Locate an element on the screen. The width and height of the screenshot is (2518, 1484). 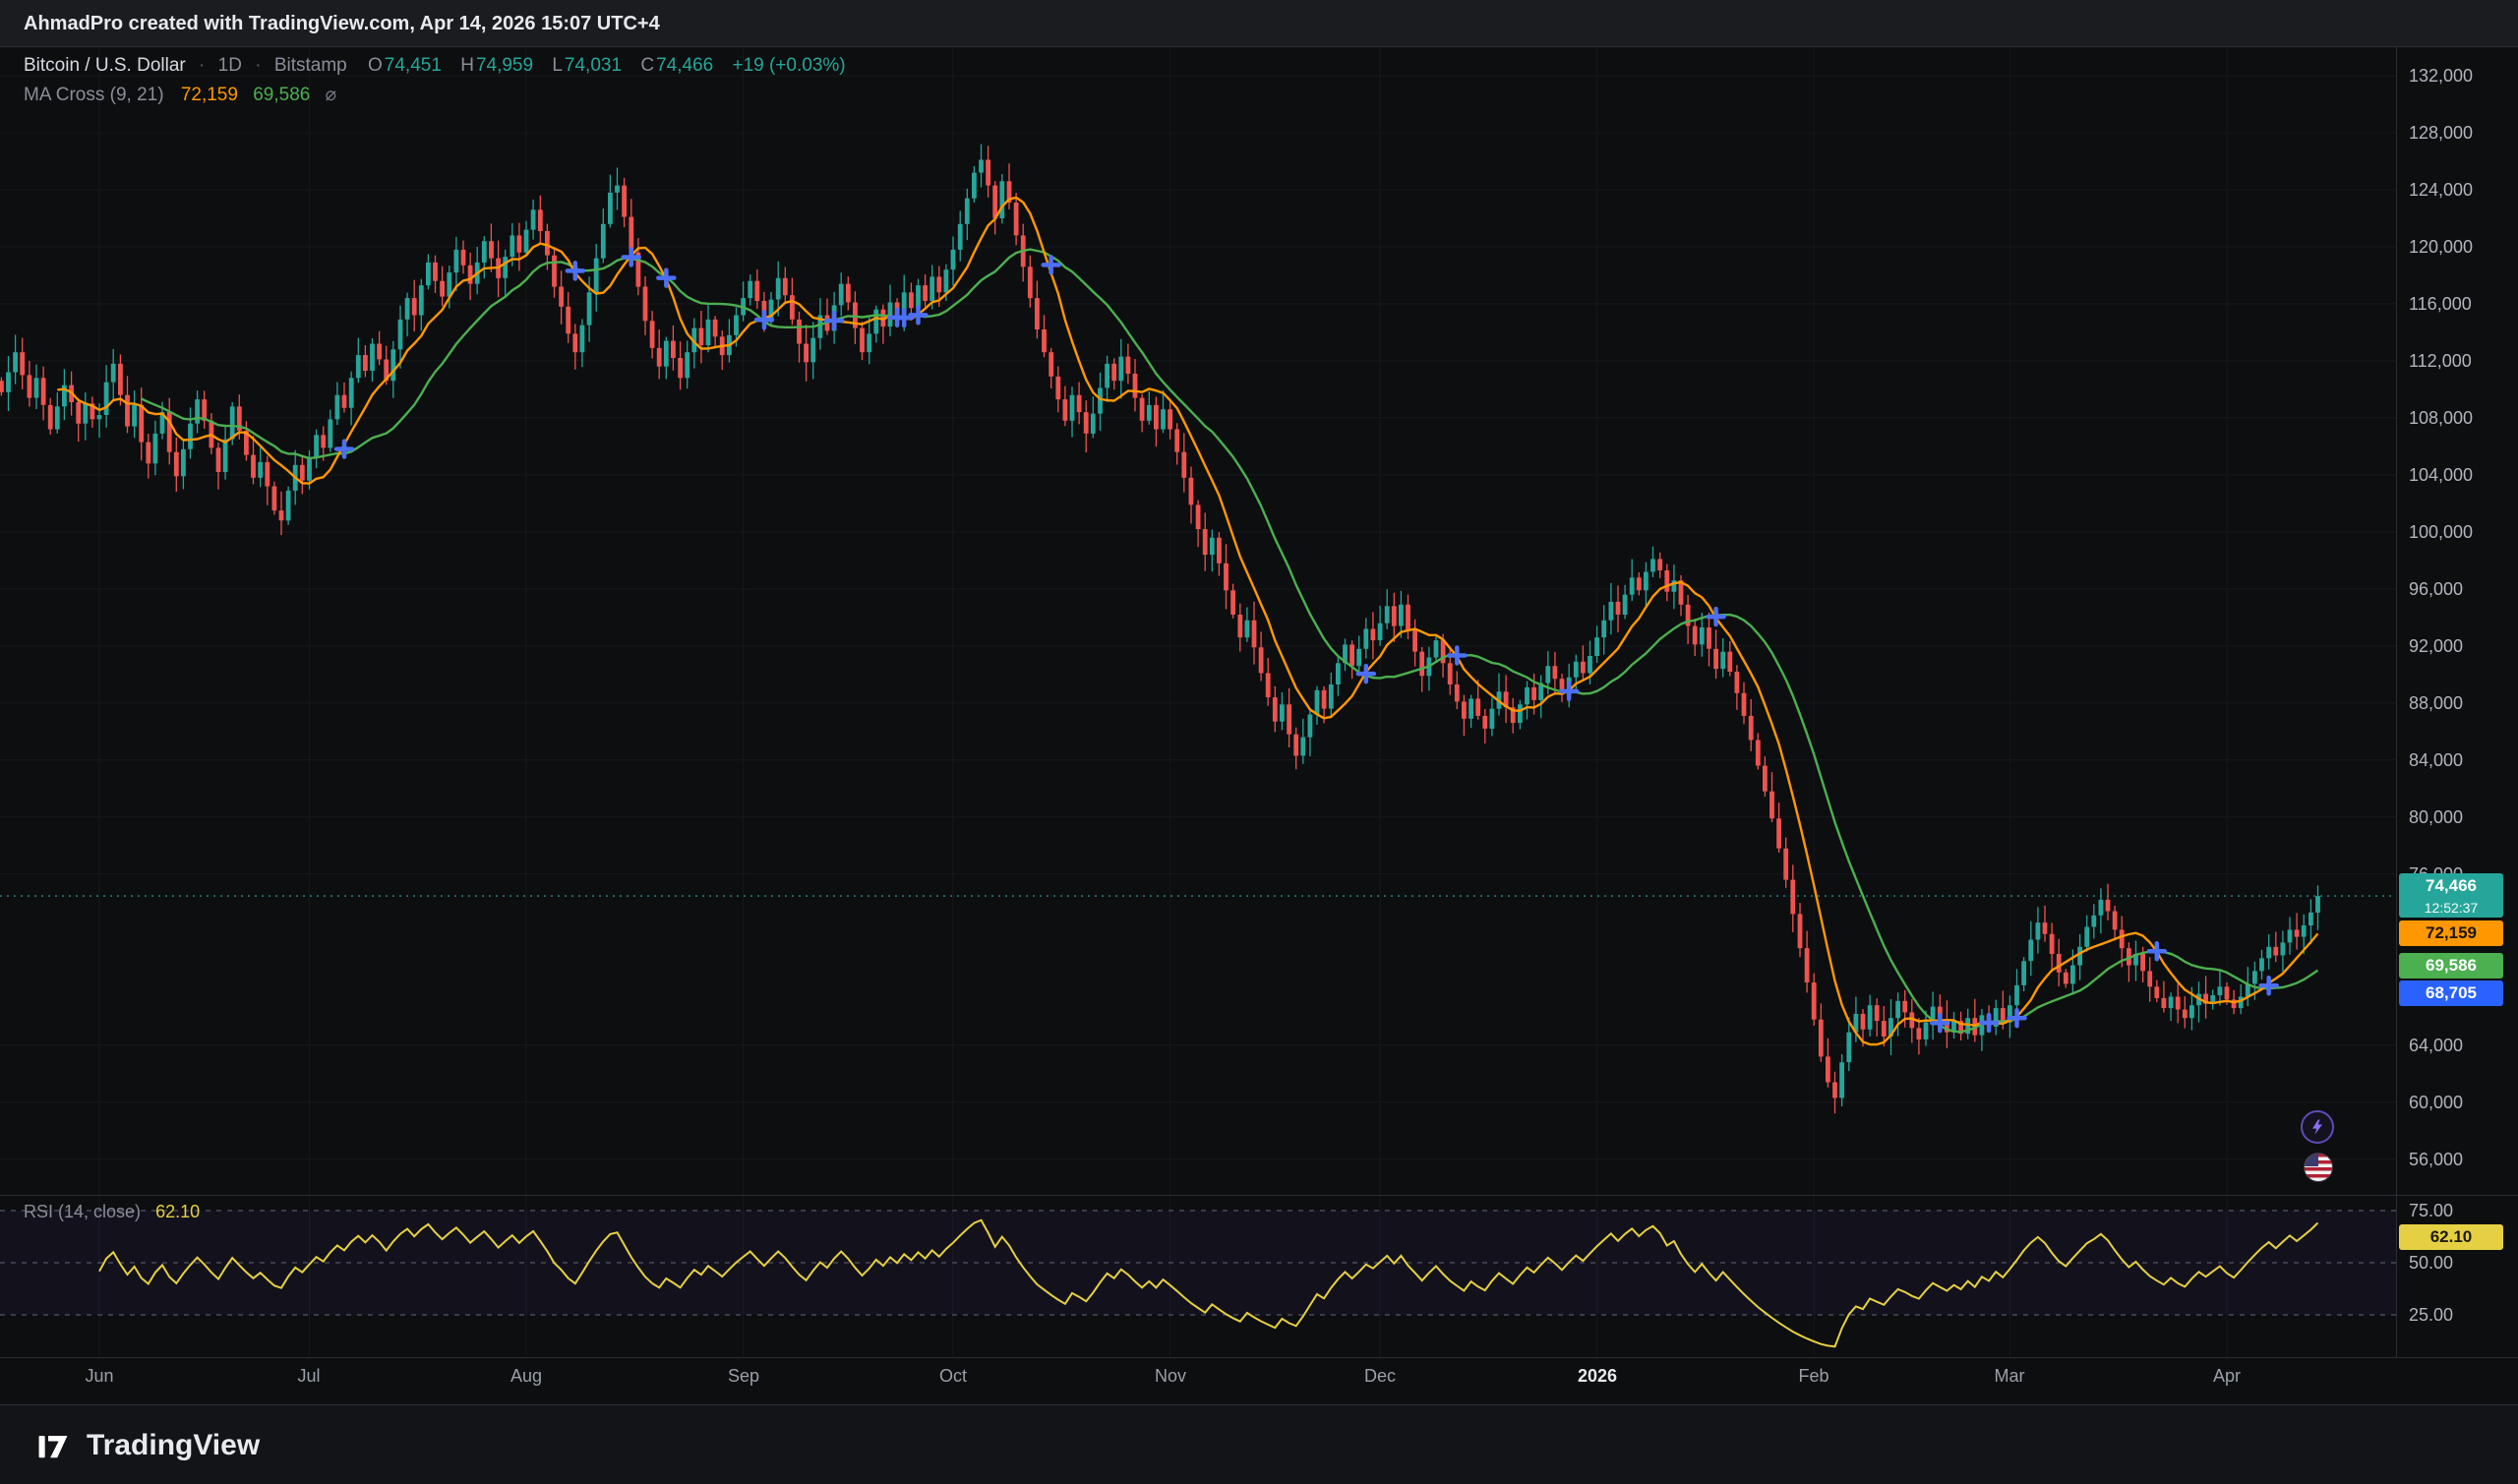
lightning-icon is located at coordinates (2317, 1127).